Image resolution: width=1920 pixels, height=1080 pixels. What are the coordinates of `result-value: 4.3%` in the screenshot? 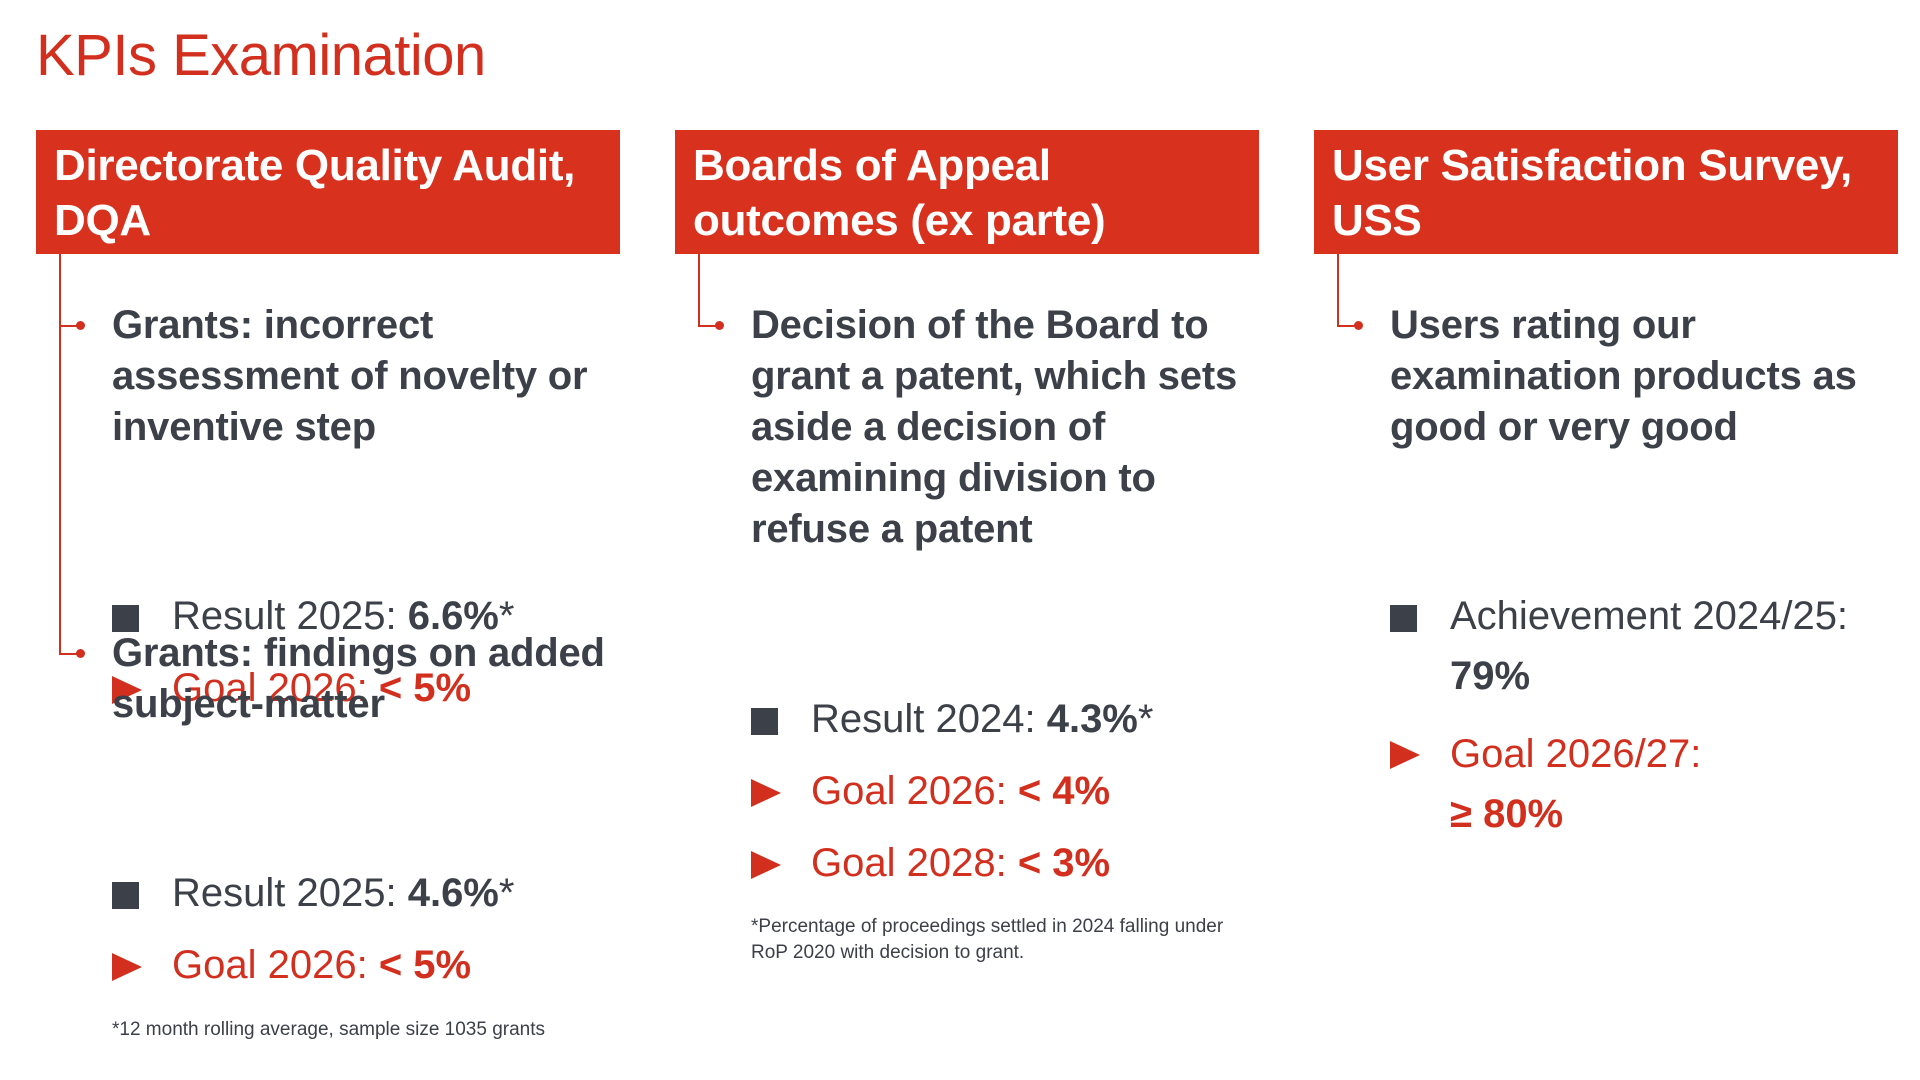 It's located at (1092, 719).